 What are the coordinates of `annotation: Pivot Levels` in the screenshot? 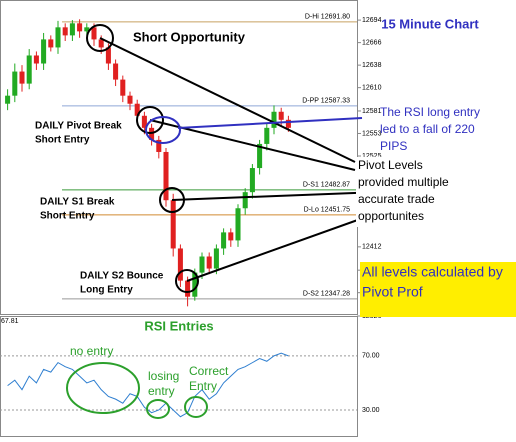 It's located at (390, 165).